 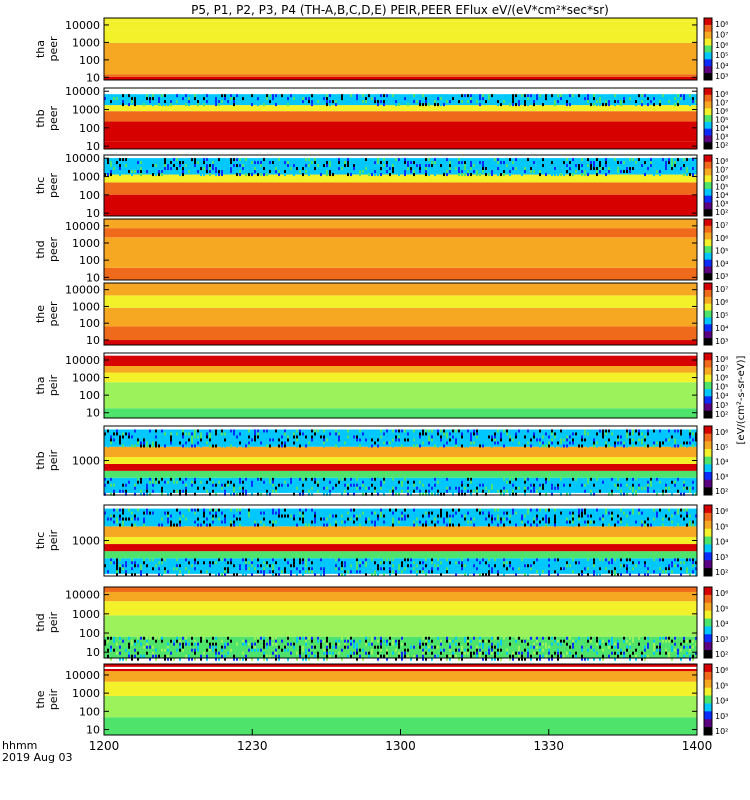 I want to click on xtick-label: 1300, so click(x=400, y=746).